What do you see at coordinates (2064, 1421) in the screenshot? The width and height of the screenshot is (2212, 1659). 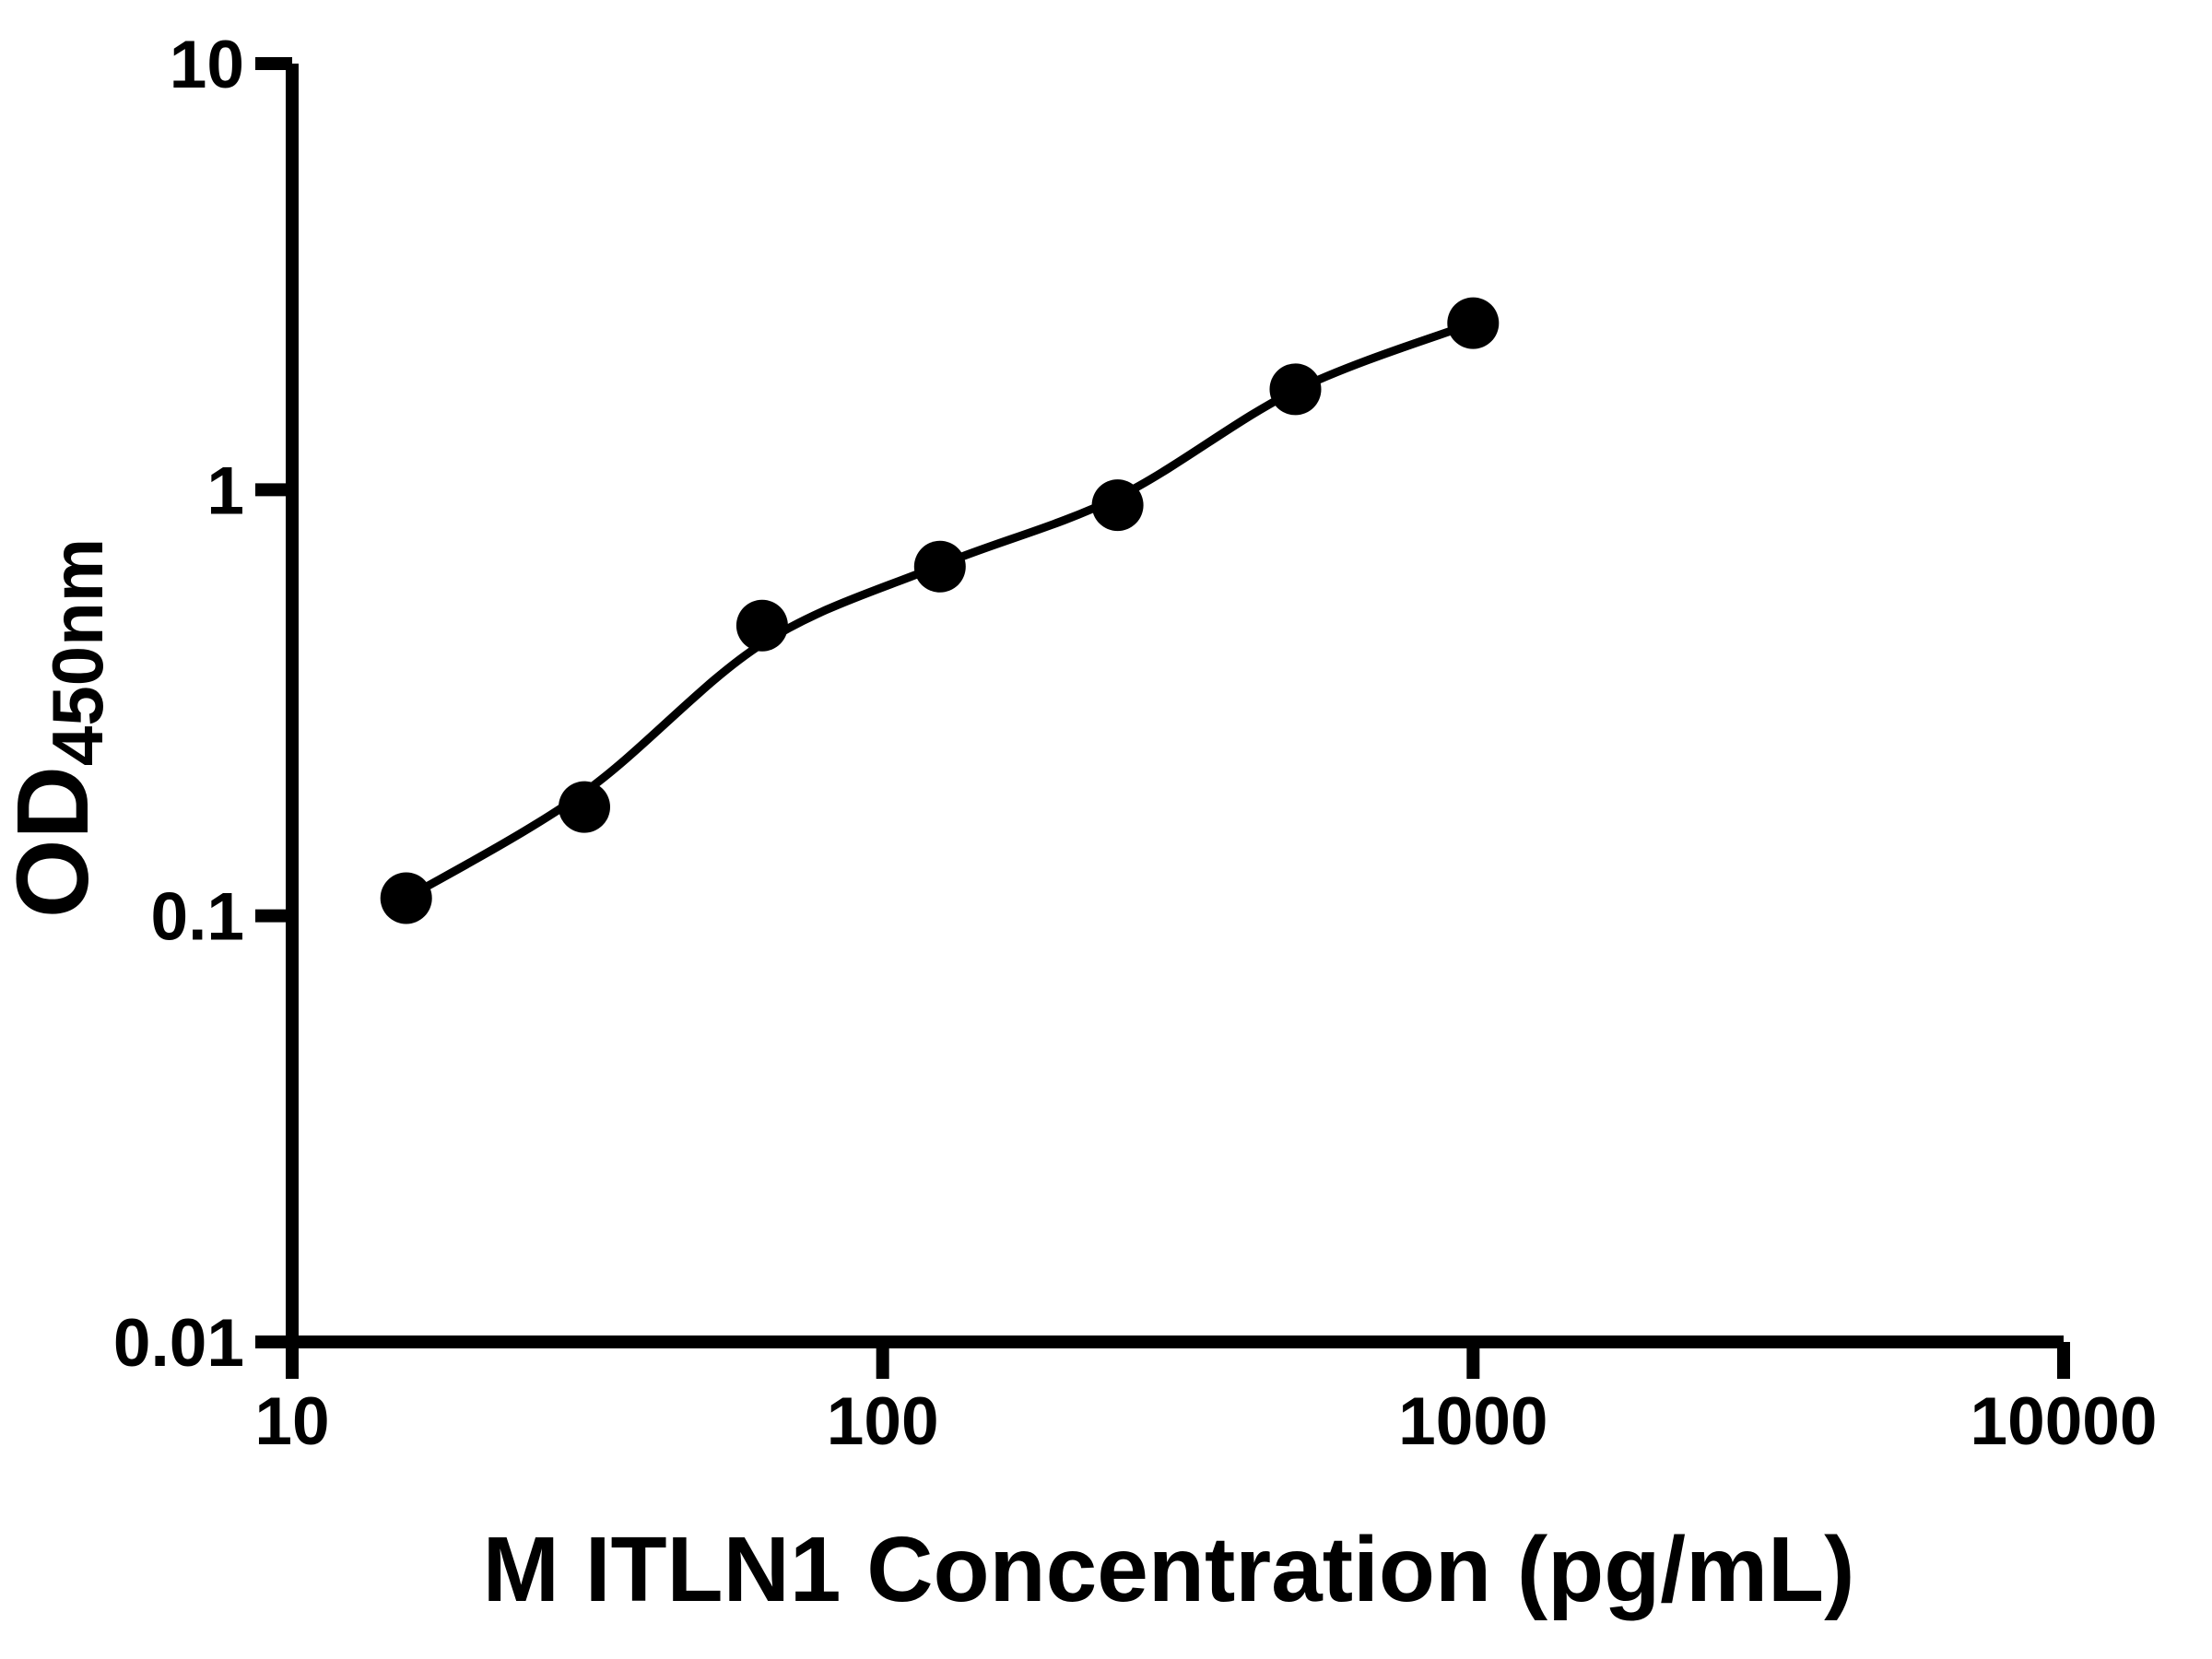 I see `x-tick-label: 10000` at bounding box center [2064, 1421].